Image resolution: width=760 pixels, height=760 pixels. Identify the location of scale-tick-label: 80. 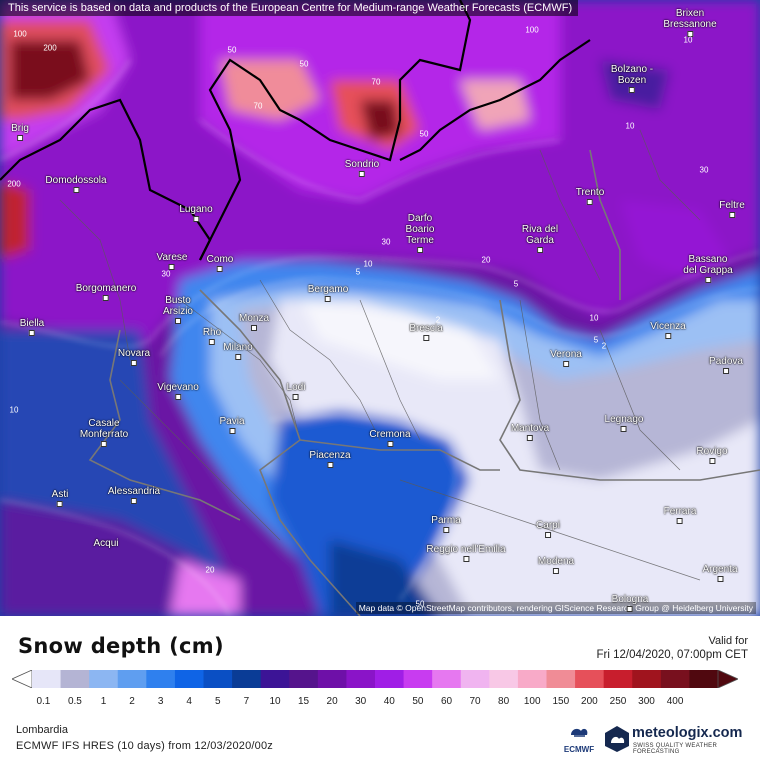
(504, 701).